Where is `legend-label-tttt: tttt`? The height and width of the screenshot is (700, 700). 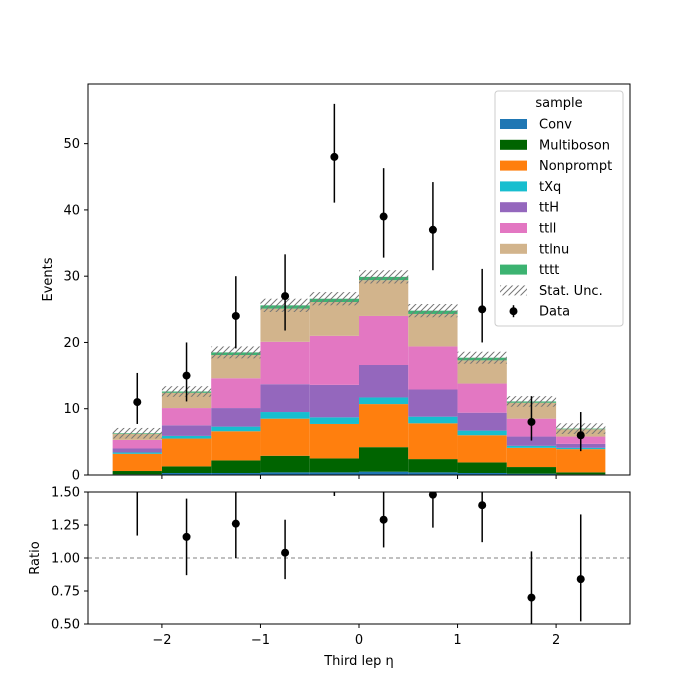
legend-label-tttt: tttt is located at coordinates (549, 270).